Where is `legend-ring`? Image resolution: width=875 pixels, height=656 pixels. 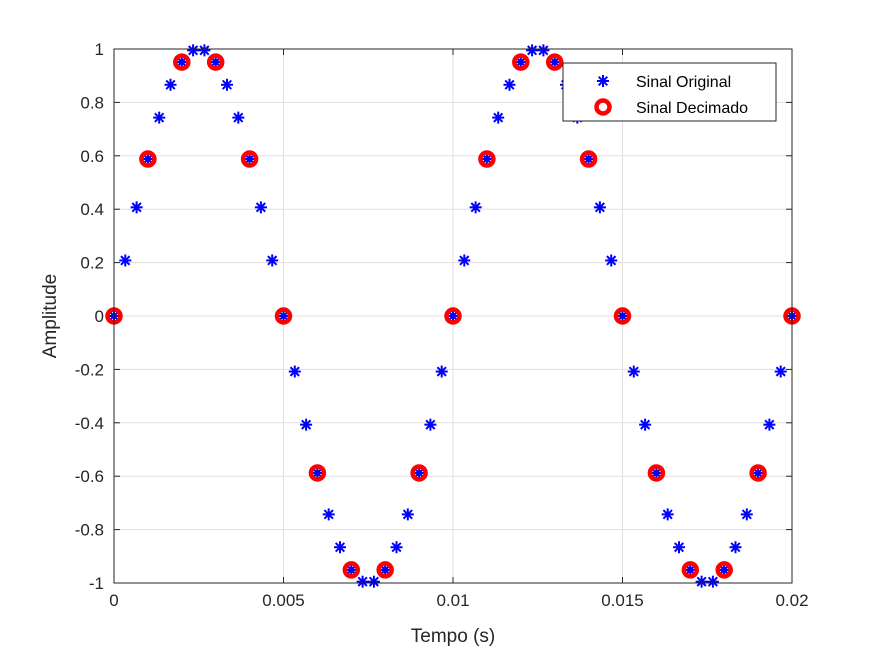
legend-ring is located at coordinates (603, 107).